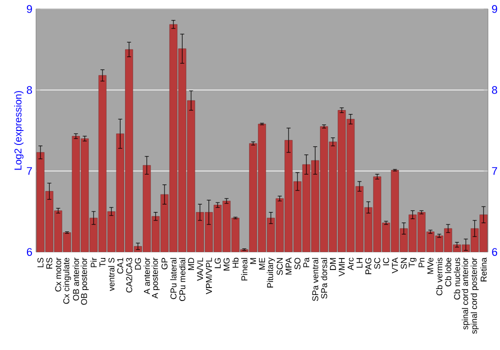 Image resolution: width=500 pixels, height=350 pixels. I want to click on x-tick-label: LG, so click(217, 263).